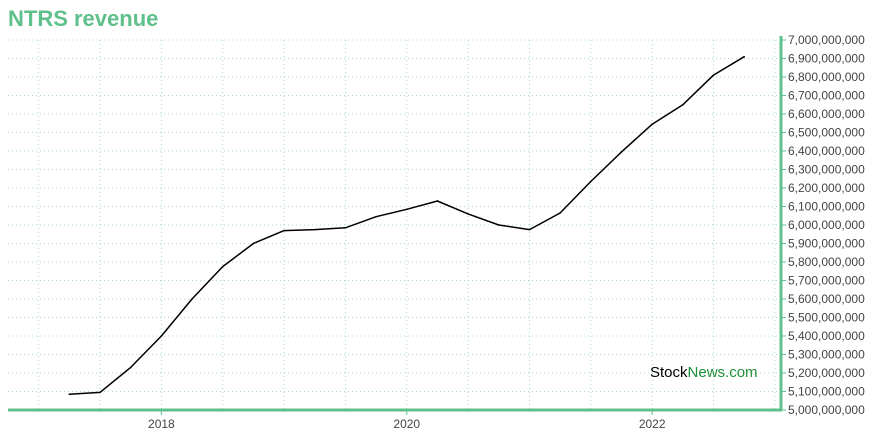  I want to click on y-tick-label: 6,200,000,000, so click(826, 188).